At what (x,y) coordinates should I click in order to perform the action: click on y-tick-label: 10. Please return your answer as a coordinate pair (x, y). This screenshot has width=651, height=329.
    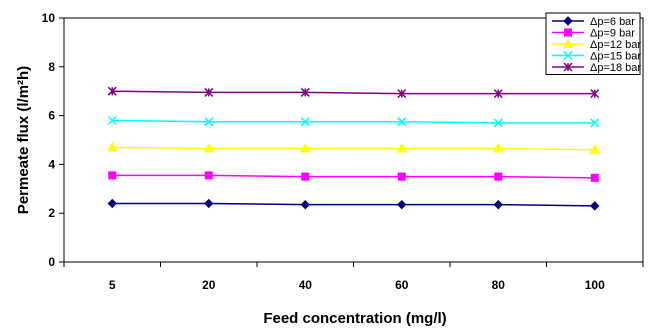
    Looking at the image, I should click on (49, 18).